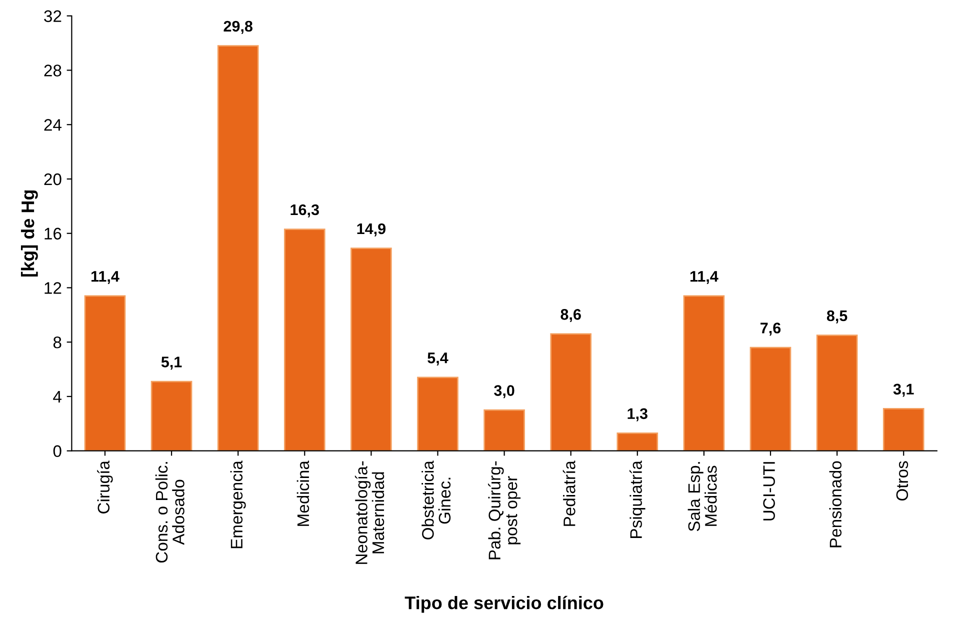 The height and width of the screenshot is (635, 956). What do you see at coordinates (53, 125) in the screenshot?
I see `y-tick-label: 24` at bounding box center [53, 125].